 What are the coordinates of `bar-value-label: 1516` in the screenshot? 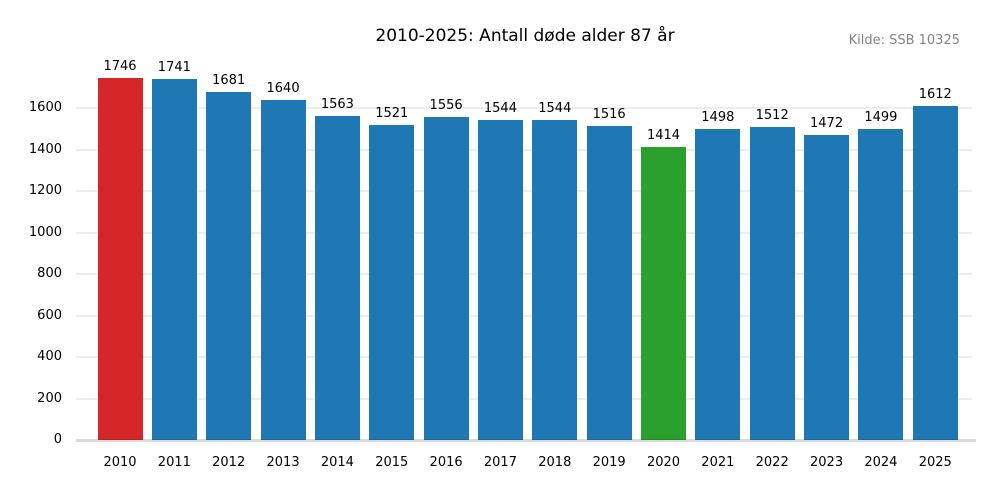 It's located at (609, 114).